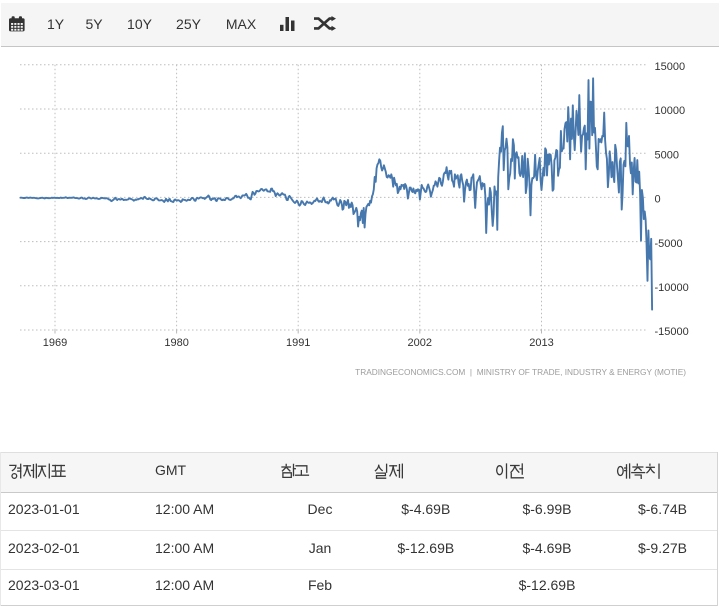 The height and width of the screenshot is (608, 720). What do you see at coordinates (298, 343) in the screenshot?
I see `svg-text: 1991` at bounding box center [298, 343].